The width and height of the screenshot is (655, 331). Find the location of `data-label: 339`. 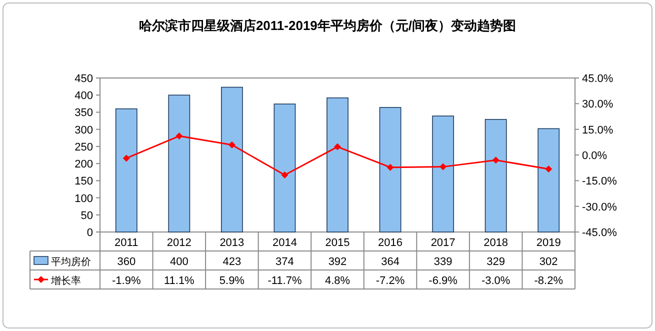

data-label: 339 is located at coordinates (443, 262).